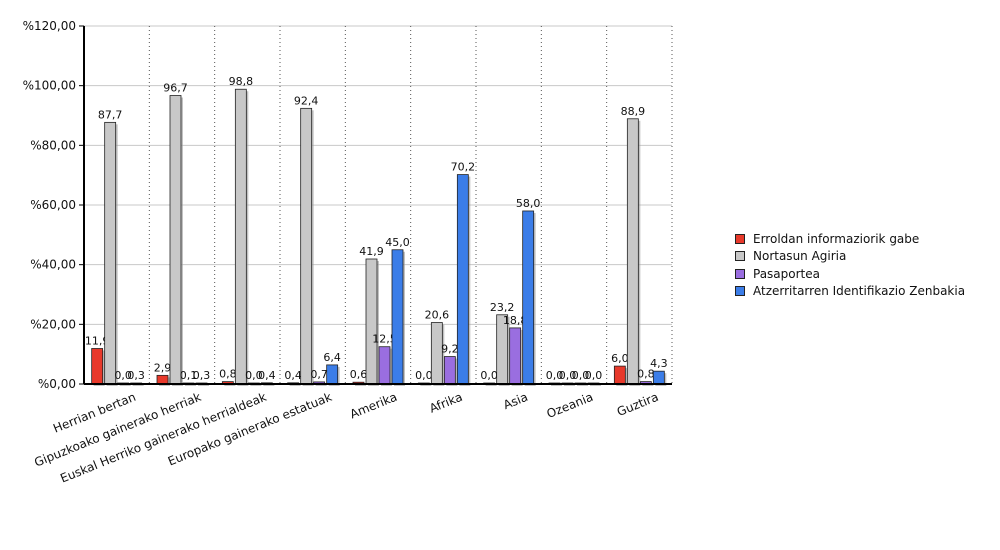  What do you see at coordinates (850, 257) in the screenshot?
I see `legend-item: Nortasun Agiria` at bounding box center [850, 257].